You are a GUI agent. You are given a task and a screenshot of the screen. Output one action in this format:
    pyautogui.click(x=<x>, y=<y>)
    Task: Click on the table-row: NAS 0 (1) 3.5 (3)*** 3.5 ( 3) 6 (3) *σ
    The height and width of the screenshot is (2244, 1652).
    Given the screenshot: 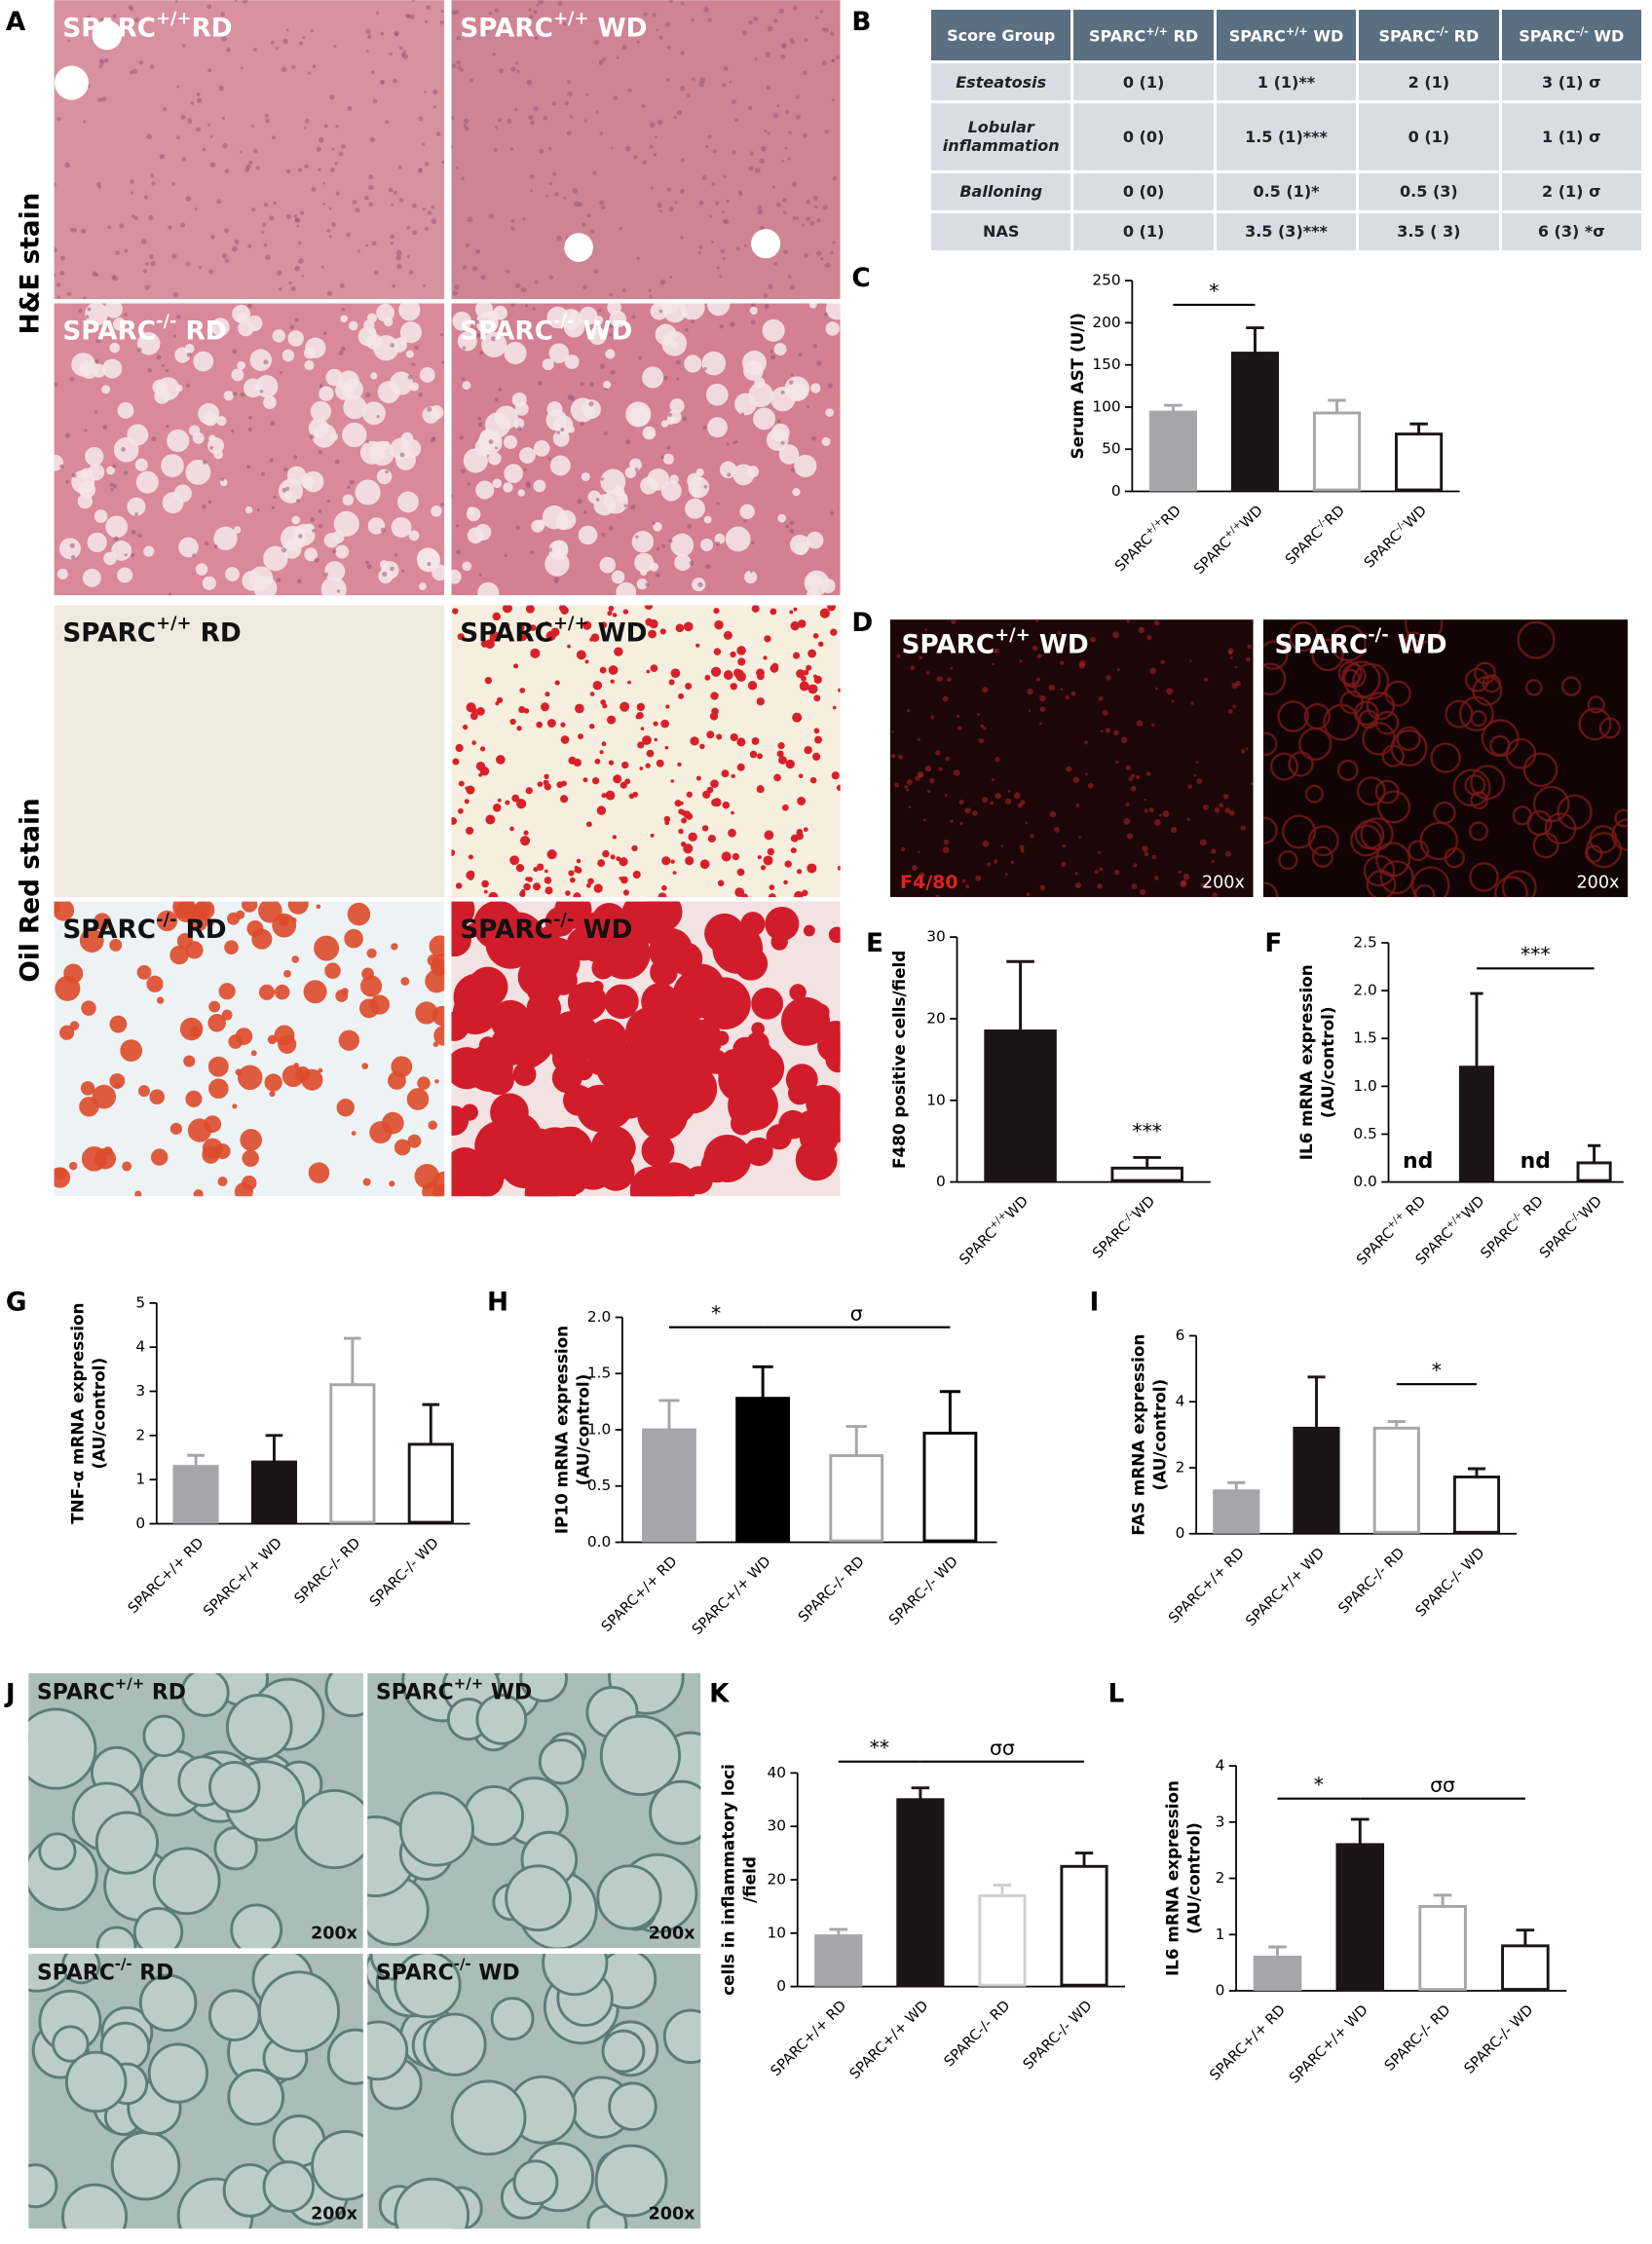 What is the action you would take?
    pyautogui.click(x=1286, y=232)
    